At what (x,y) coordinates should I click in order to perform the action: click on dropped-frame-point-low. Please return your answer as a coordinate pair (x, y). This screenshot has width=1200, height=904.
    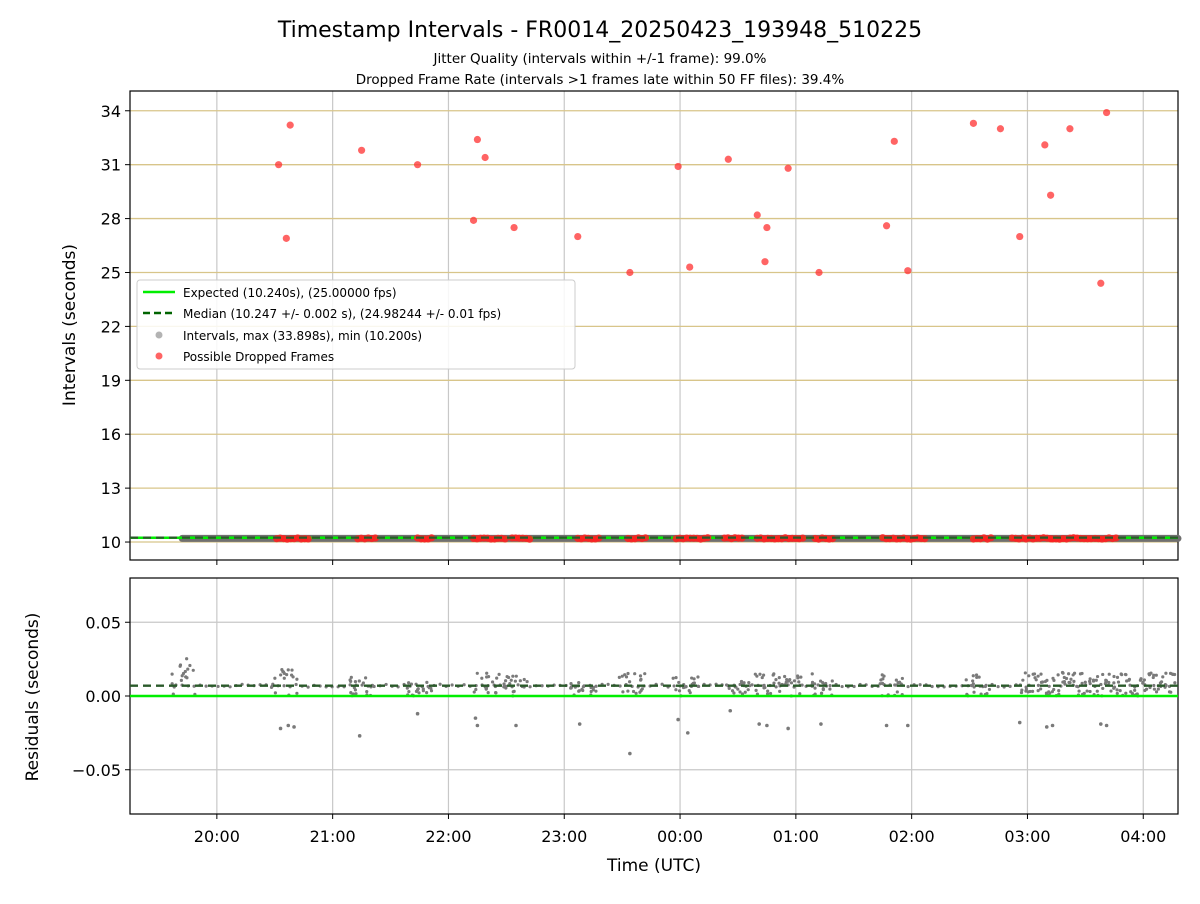
    Looking at the image, I should click on (645, 538).